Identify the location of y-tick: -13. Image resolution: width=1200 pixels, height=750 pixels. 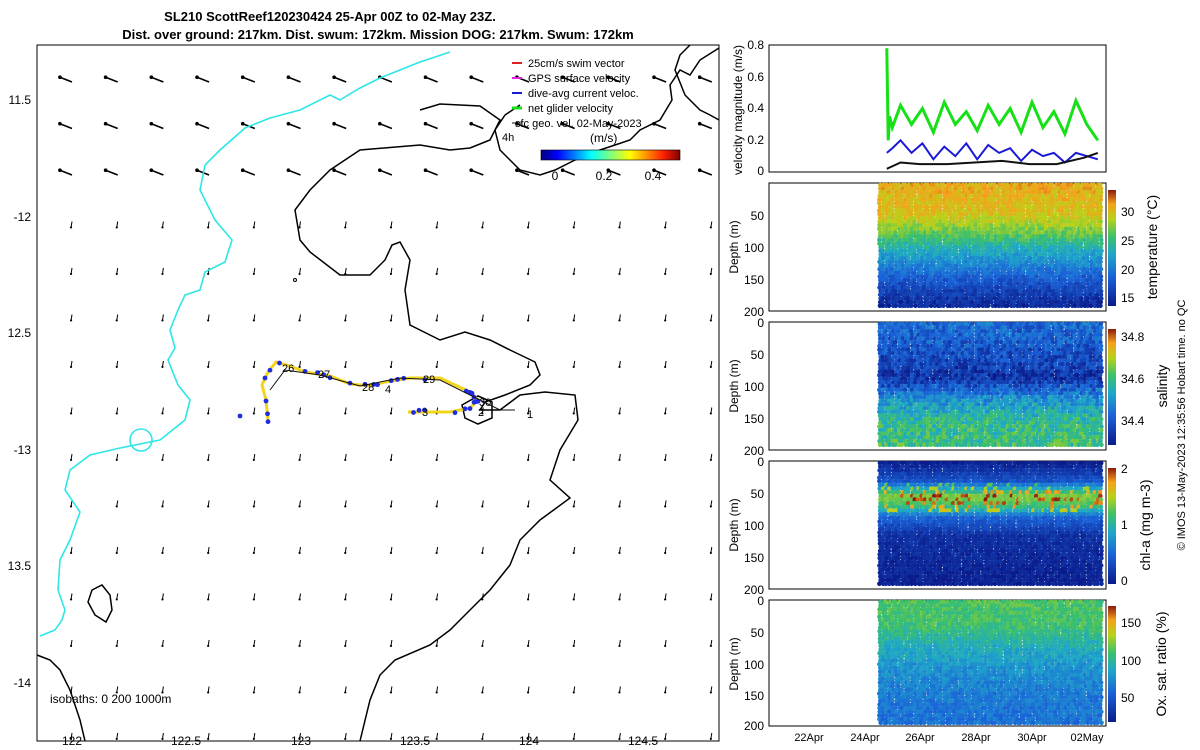
(23, 450).